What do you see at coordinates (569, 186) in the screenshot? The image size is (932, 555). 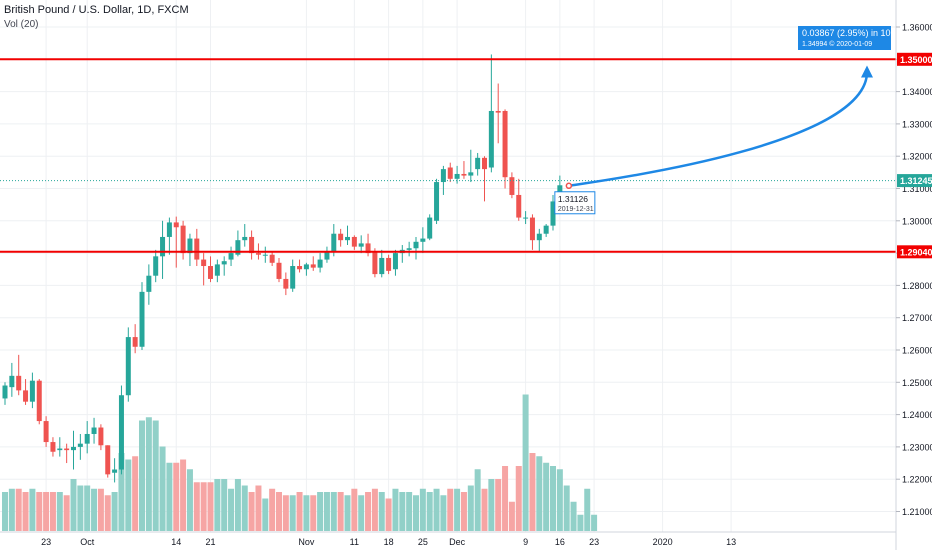 I see `projection-start-point` at bounding box center [569, 186].